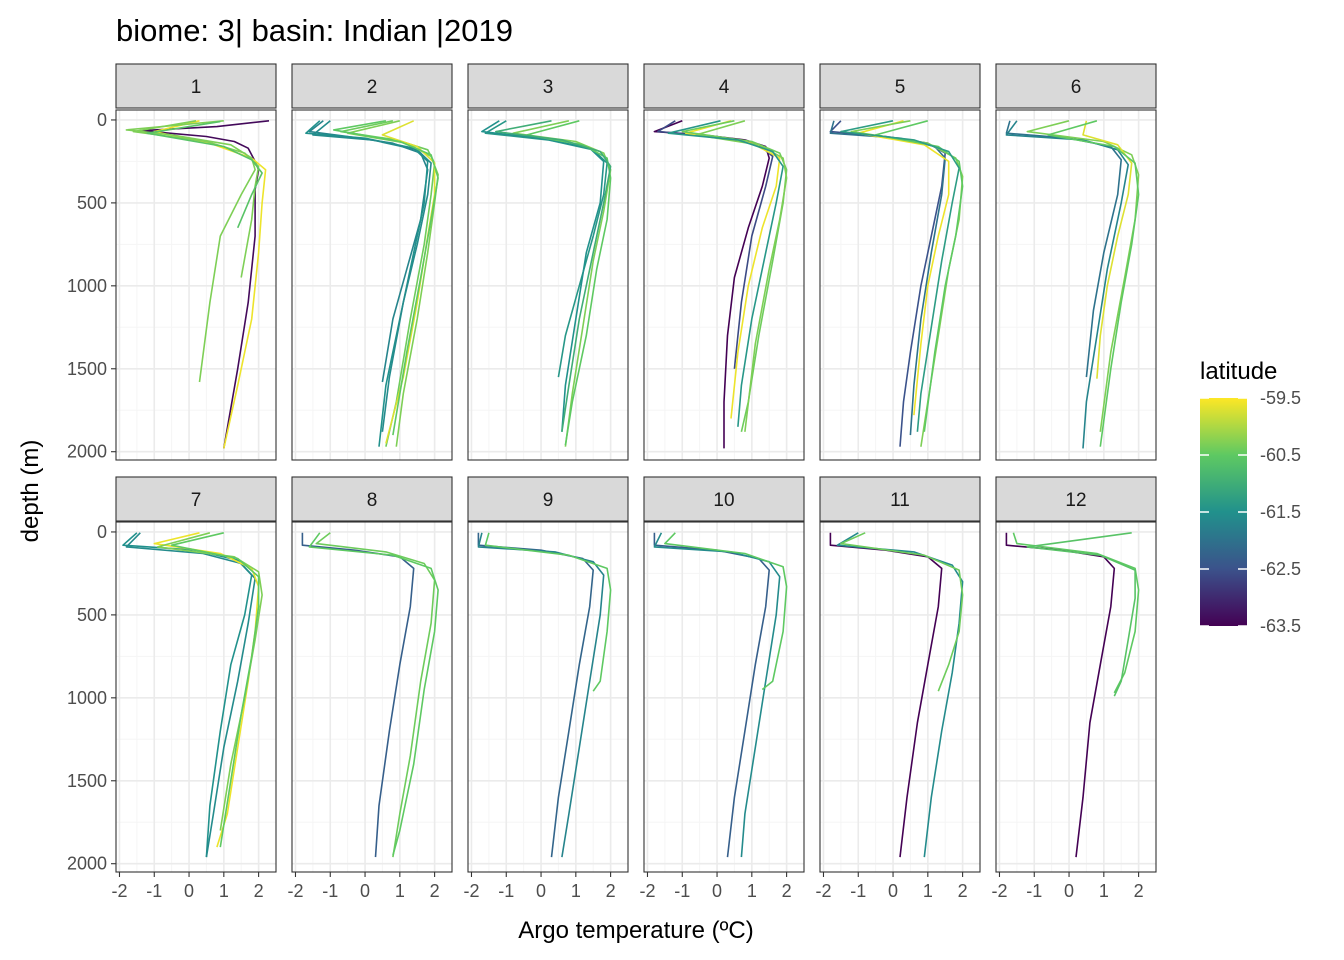 Image resolution: width=1344 pixels, height=960 pixels. I want to click on facet-panel: 5, so click(900, 262).